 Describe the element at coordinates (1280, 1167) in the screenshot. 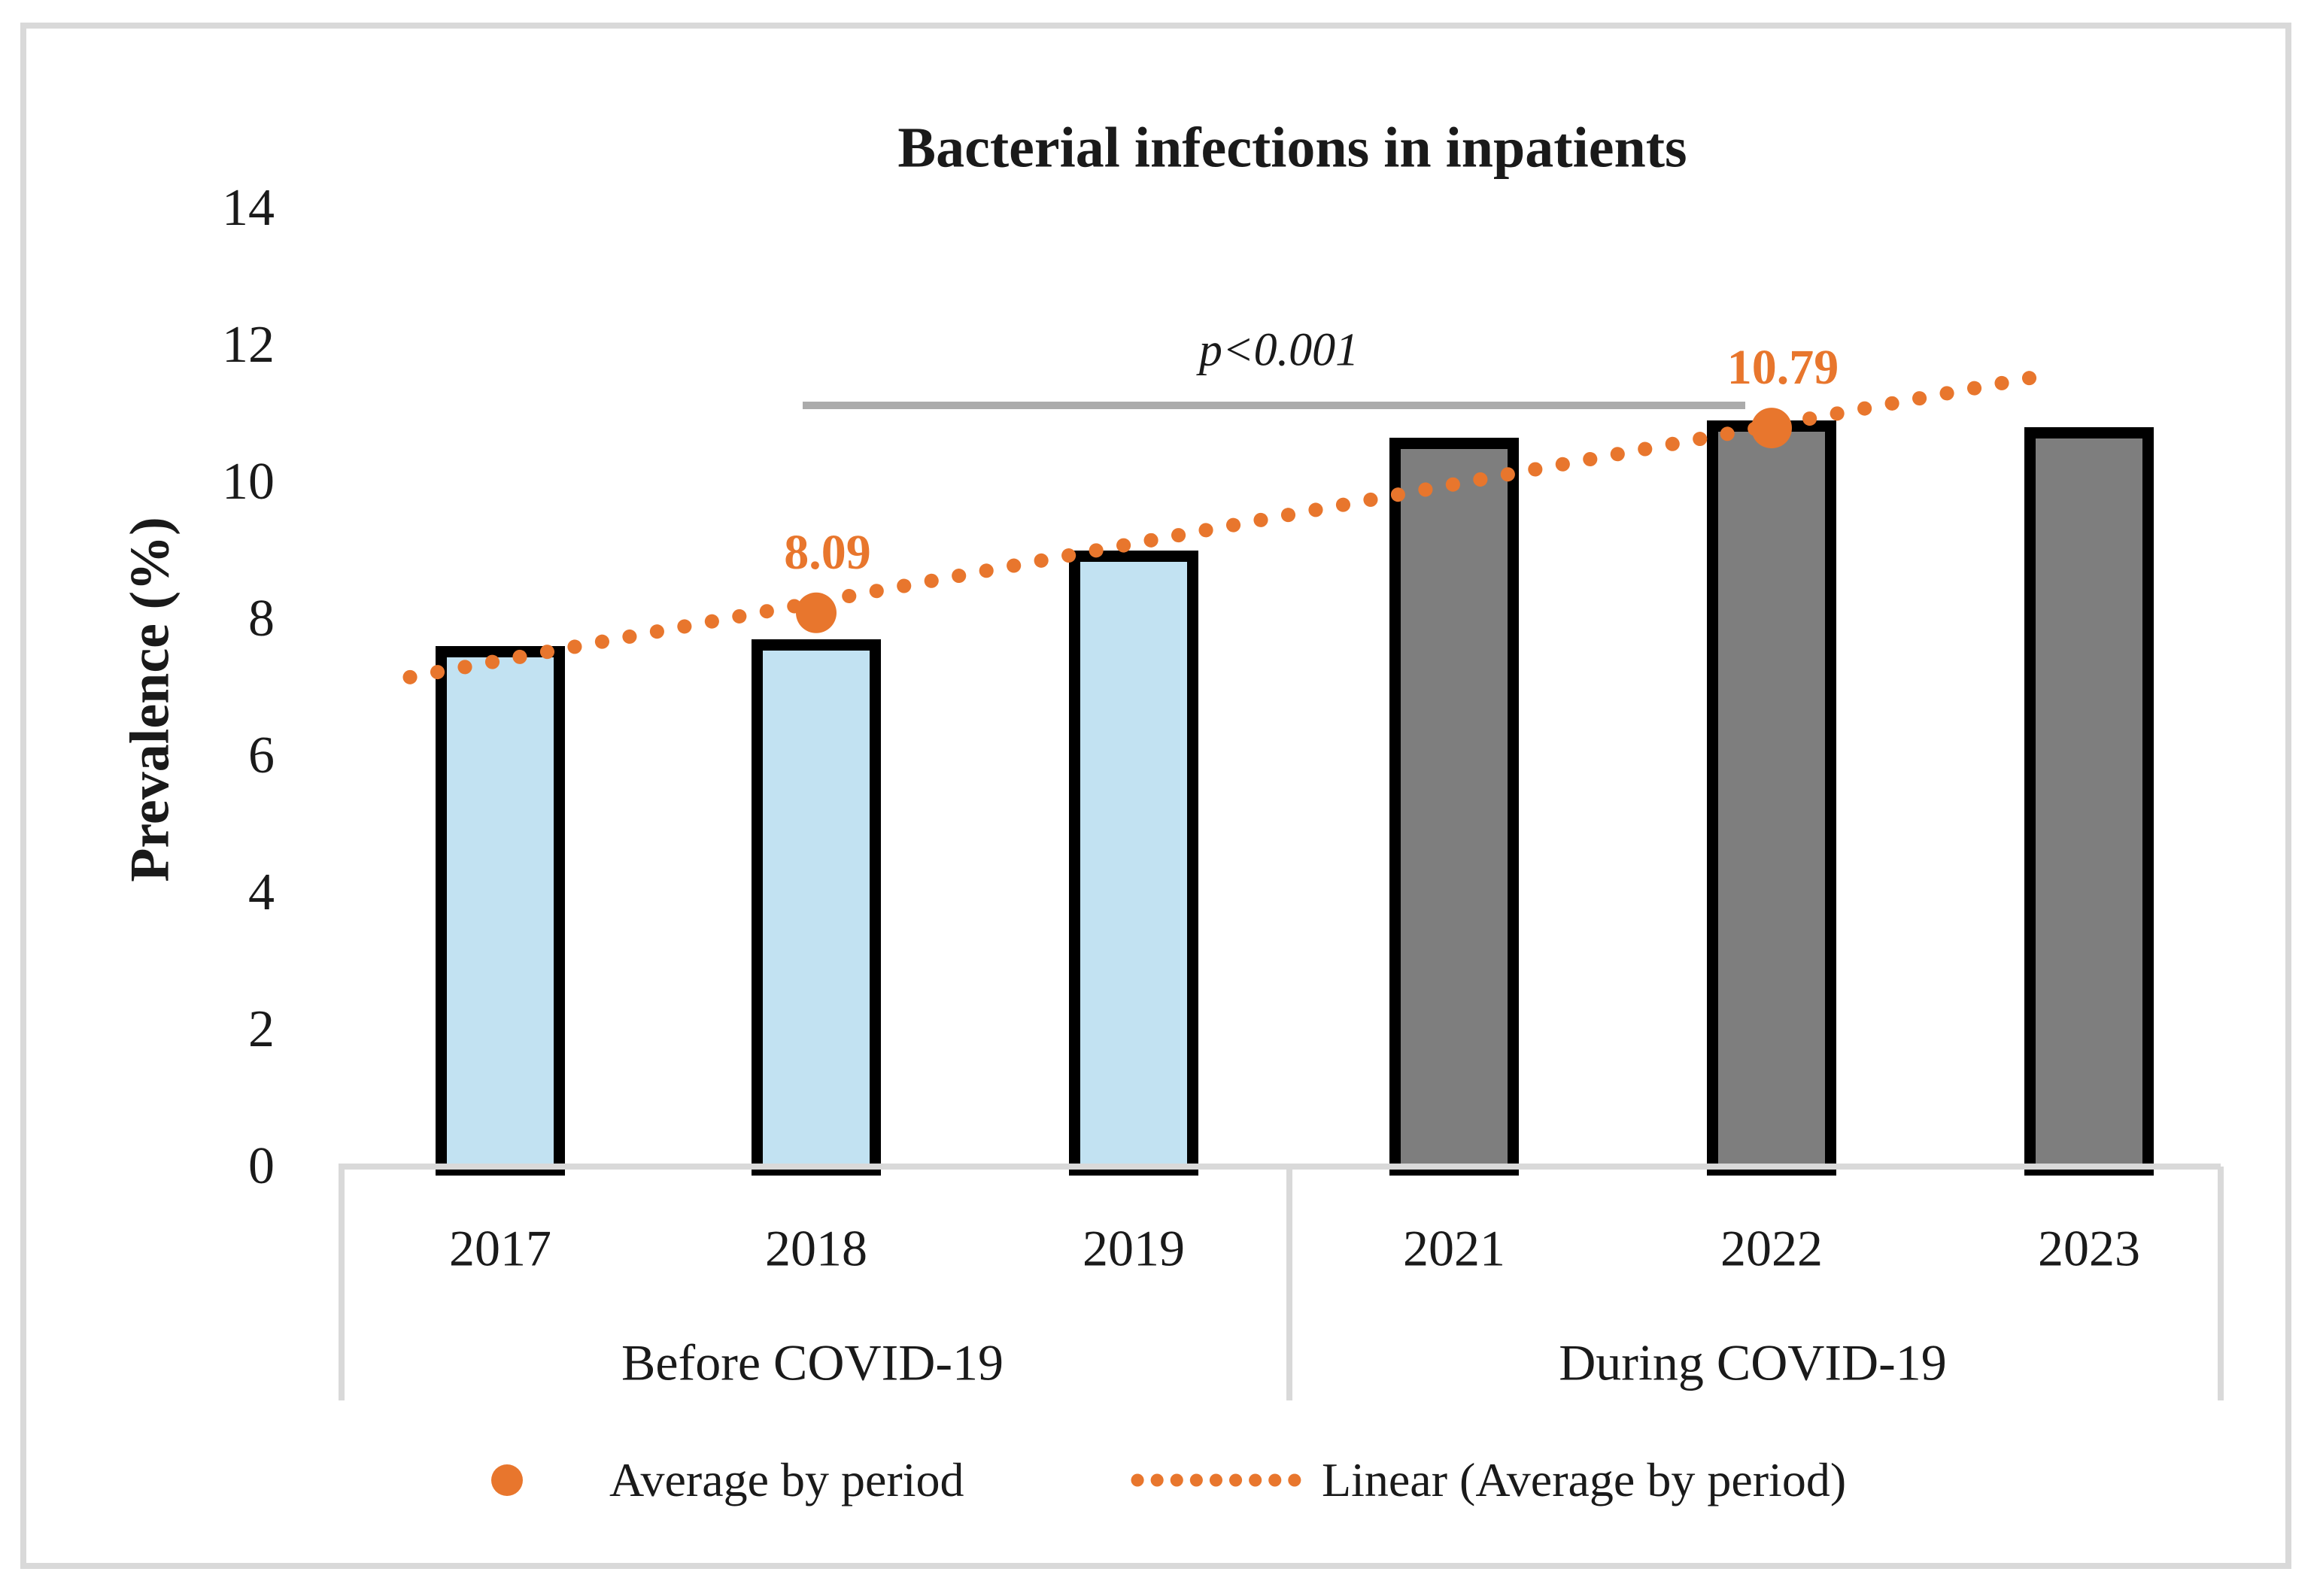

I see `x-axis-line` at that location.